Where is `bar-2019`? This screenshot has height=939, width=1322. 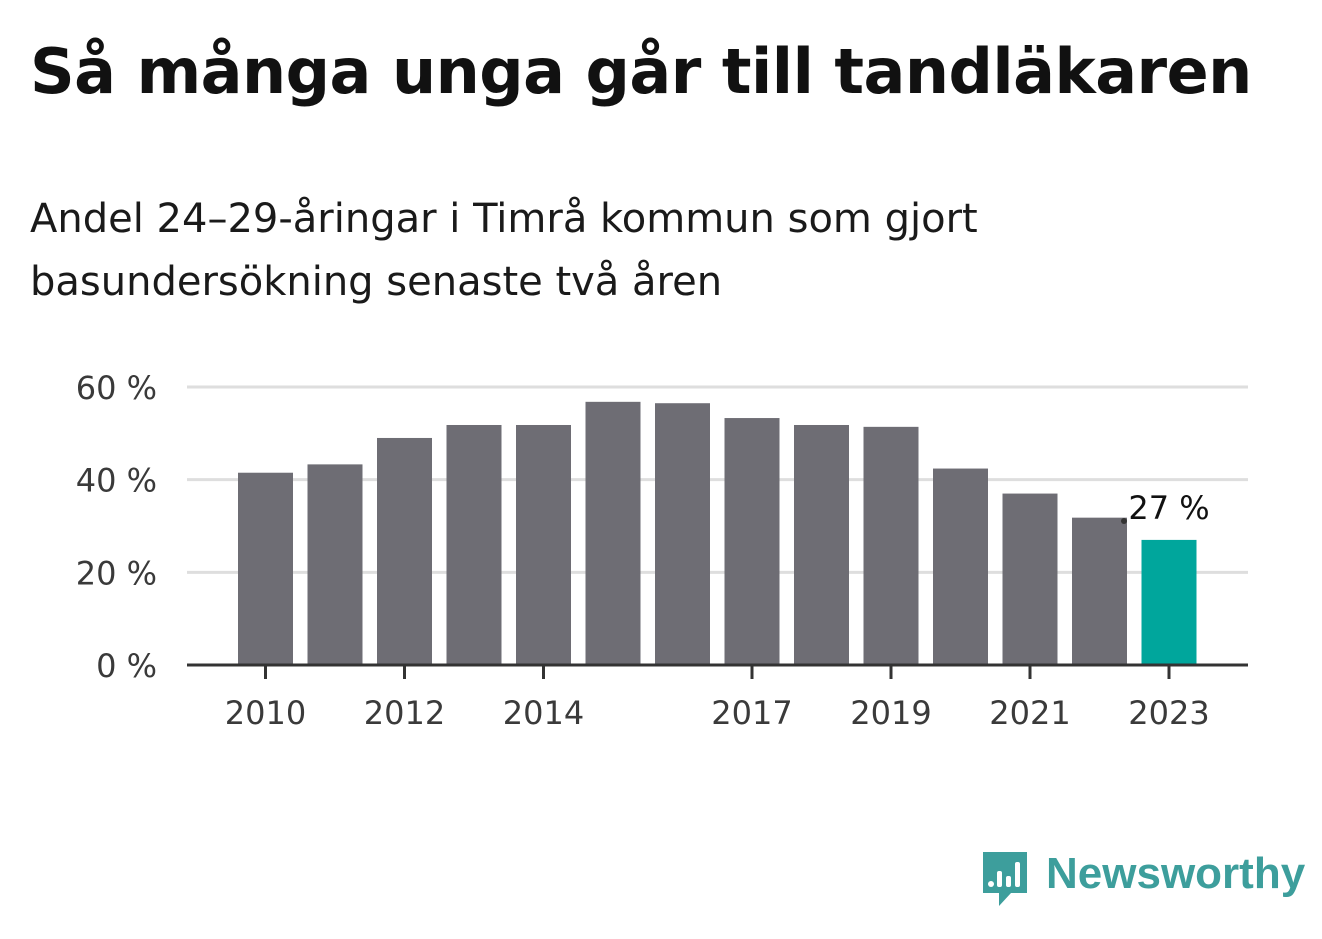
bar-2019 is located at coordinates (891, 545).